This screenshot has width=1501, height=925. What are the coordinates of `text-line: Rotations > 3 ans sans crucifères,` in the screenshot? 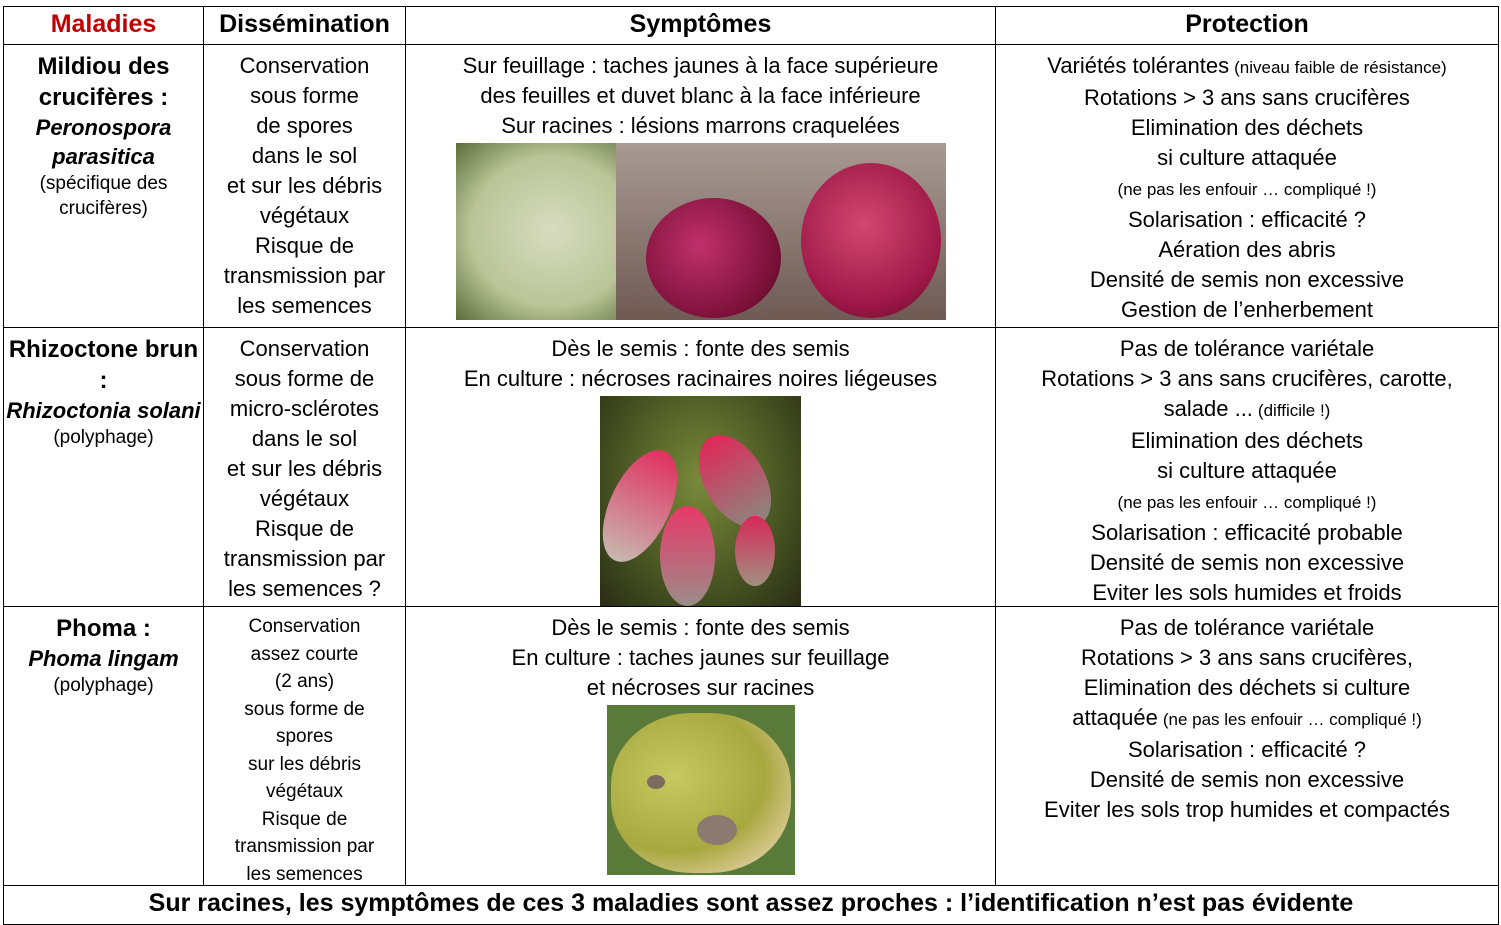 It's located at (1247, 658).